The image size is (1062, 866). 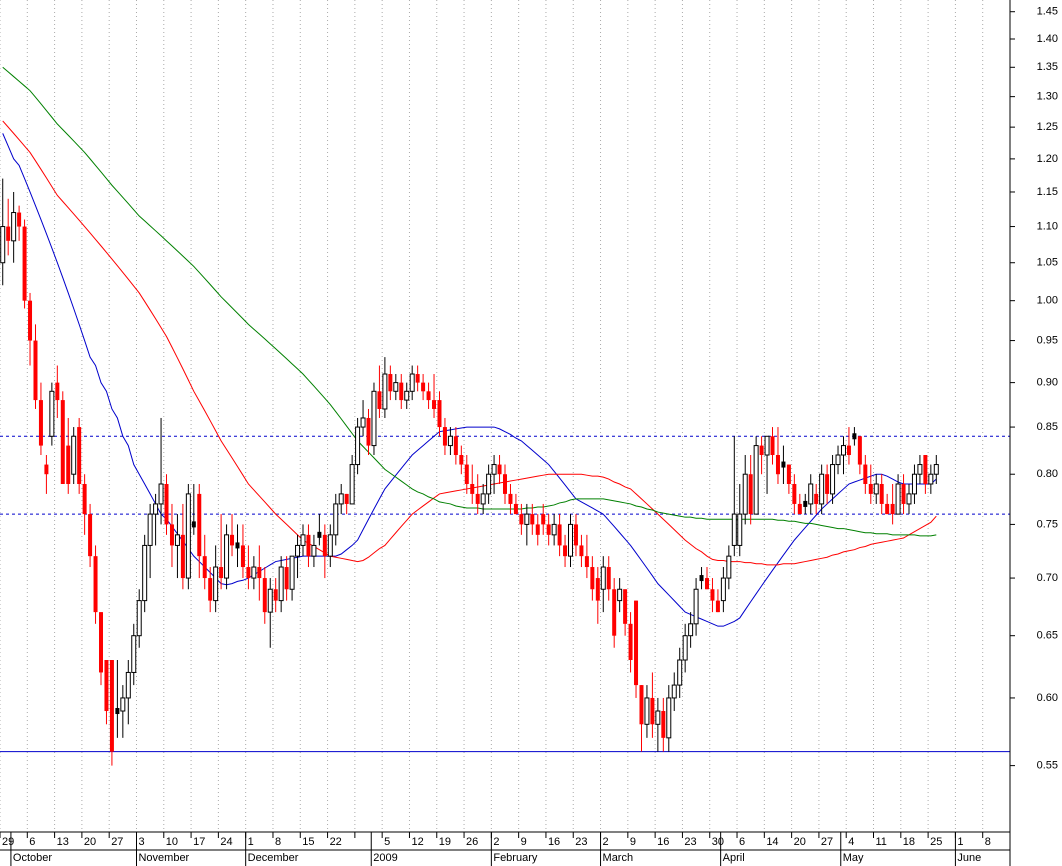 What do you see at coordinates (1047, 340) in the screenshot?
I see `y-tick-label: 0.95` at bounding box center [1047, 340].